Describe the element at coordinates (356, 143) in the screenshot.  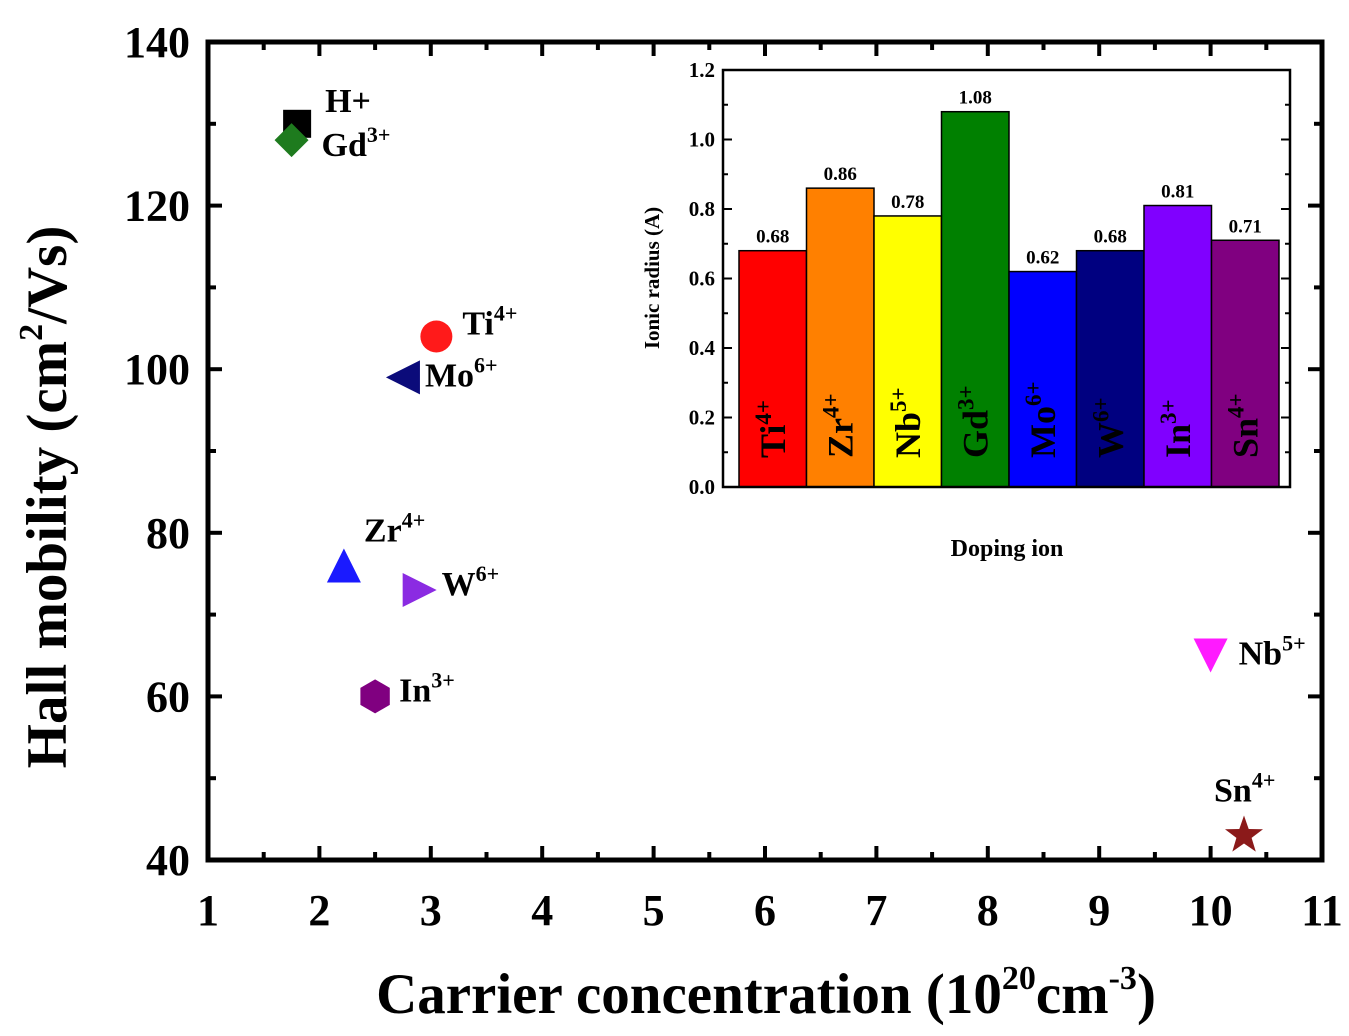
I see `point-label: Gd3+` at that location.